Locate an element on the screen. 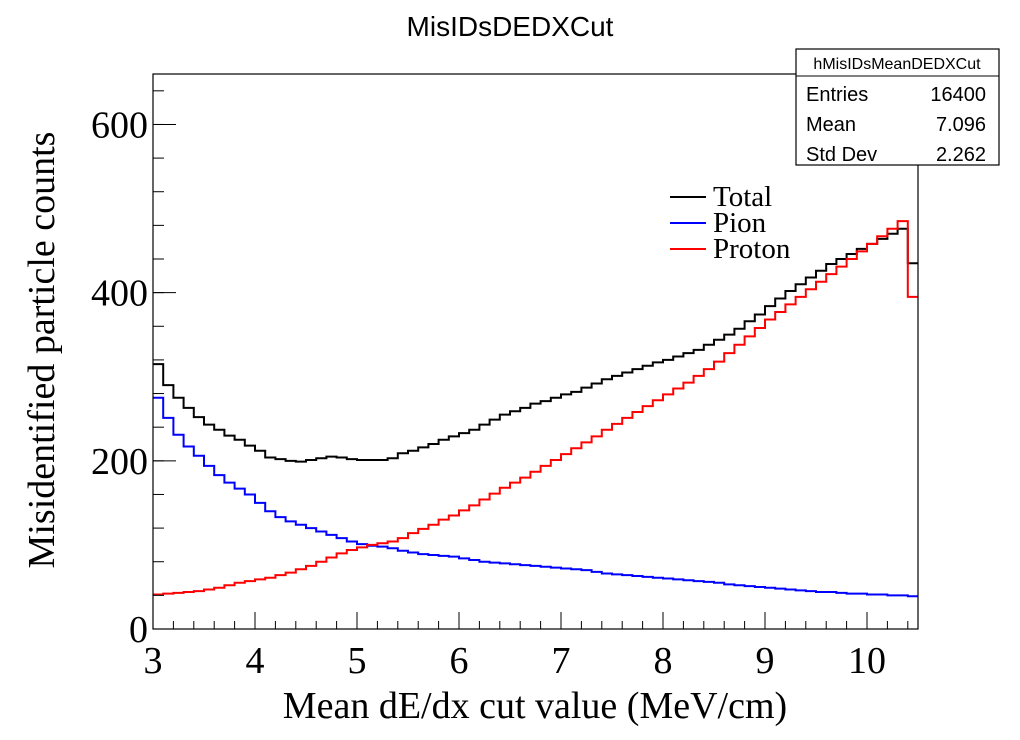 Image resolution: width=1020 pixels, height=740 pixels. x-axis: 3 4 5 6 7 8 9 10 is located at coordinates (526, 647).